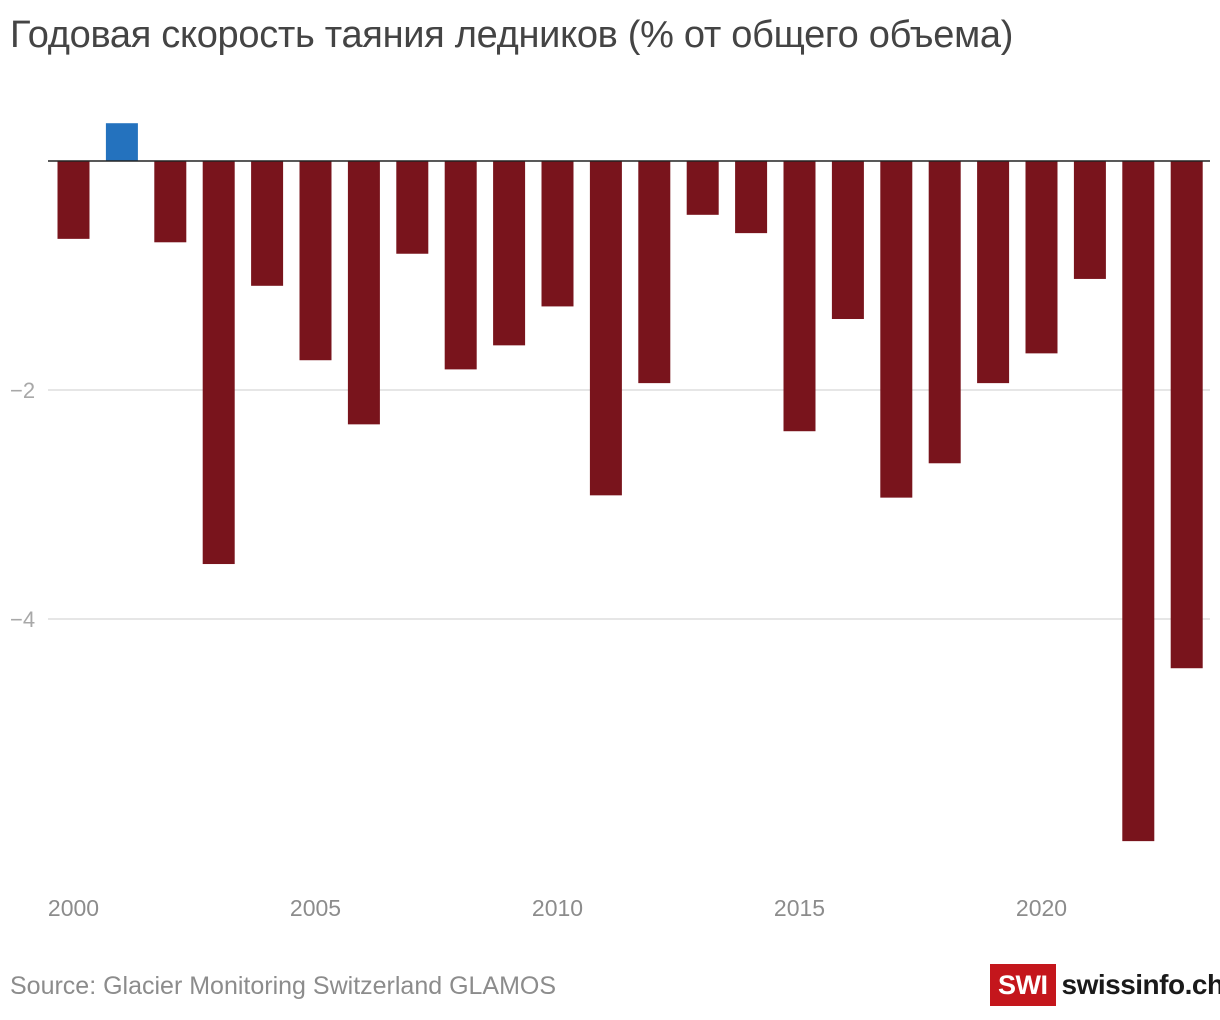 The image size is (1220, 1020). What do you see at coordinates (1041, 257) in the screenshot?
I see `bar-2020` at bounding box center [1041, 257].